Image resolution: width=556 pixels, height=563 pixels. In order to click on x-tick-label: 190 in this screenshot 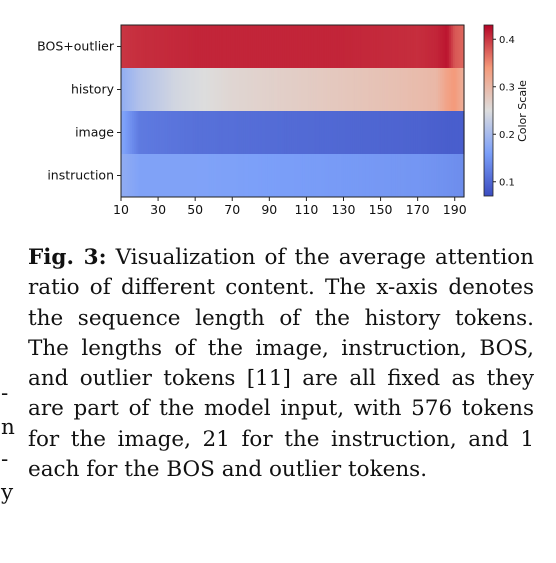, I will do `click(455, 209)`.